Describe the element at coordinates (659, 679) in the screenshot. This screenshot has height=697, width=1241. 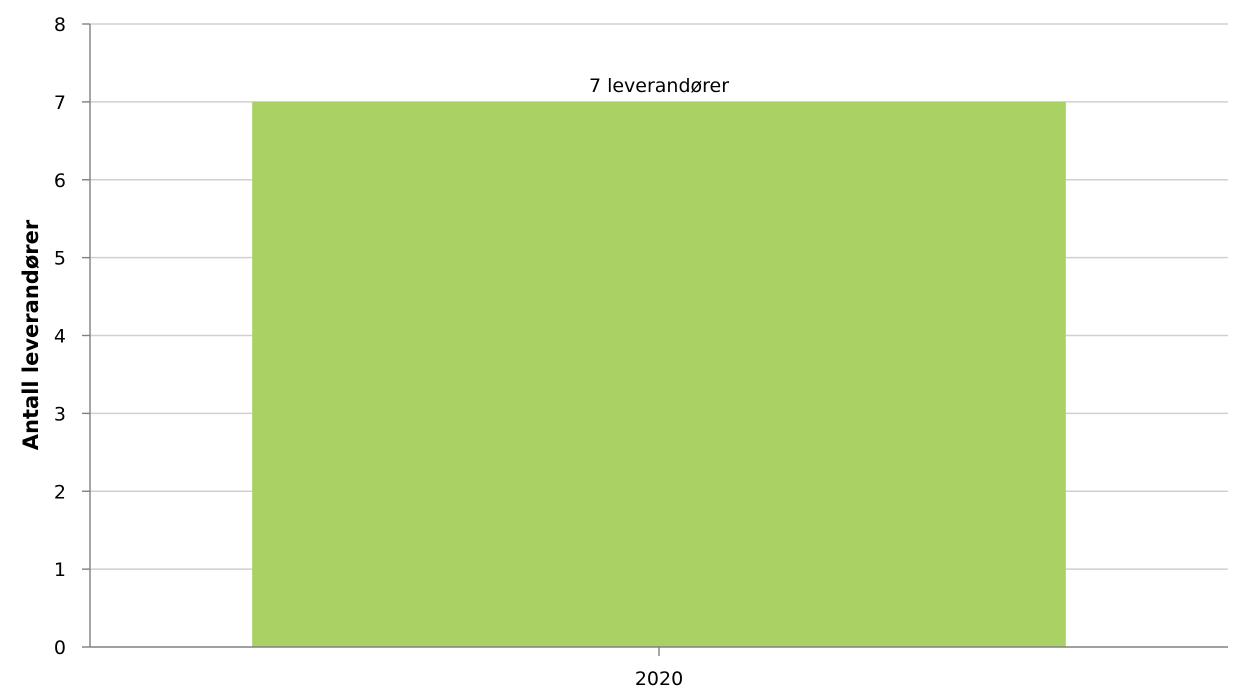
I see `x-tick-label: 2020` at that location.